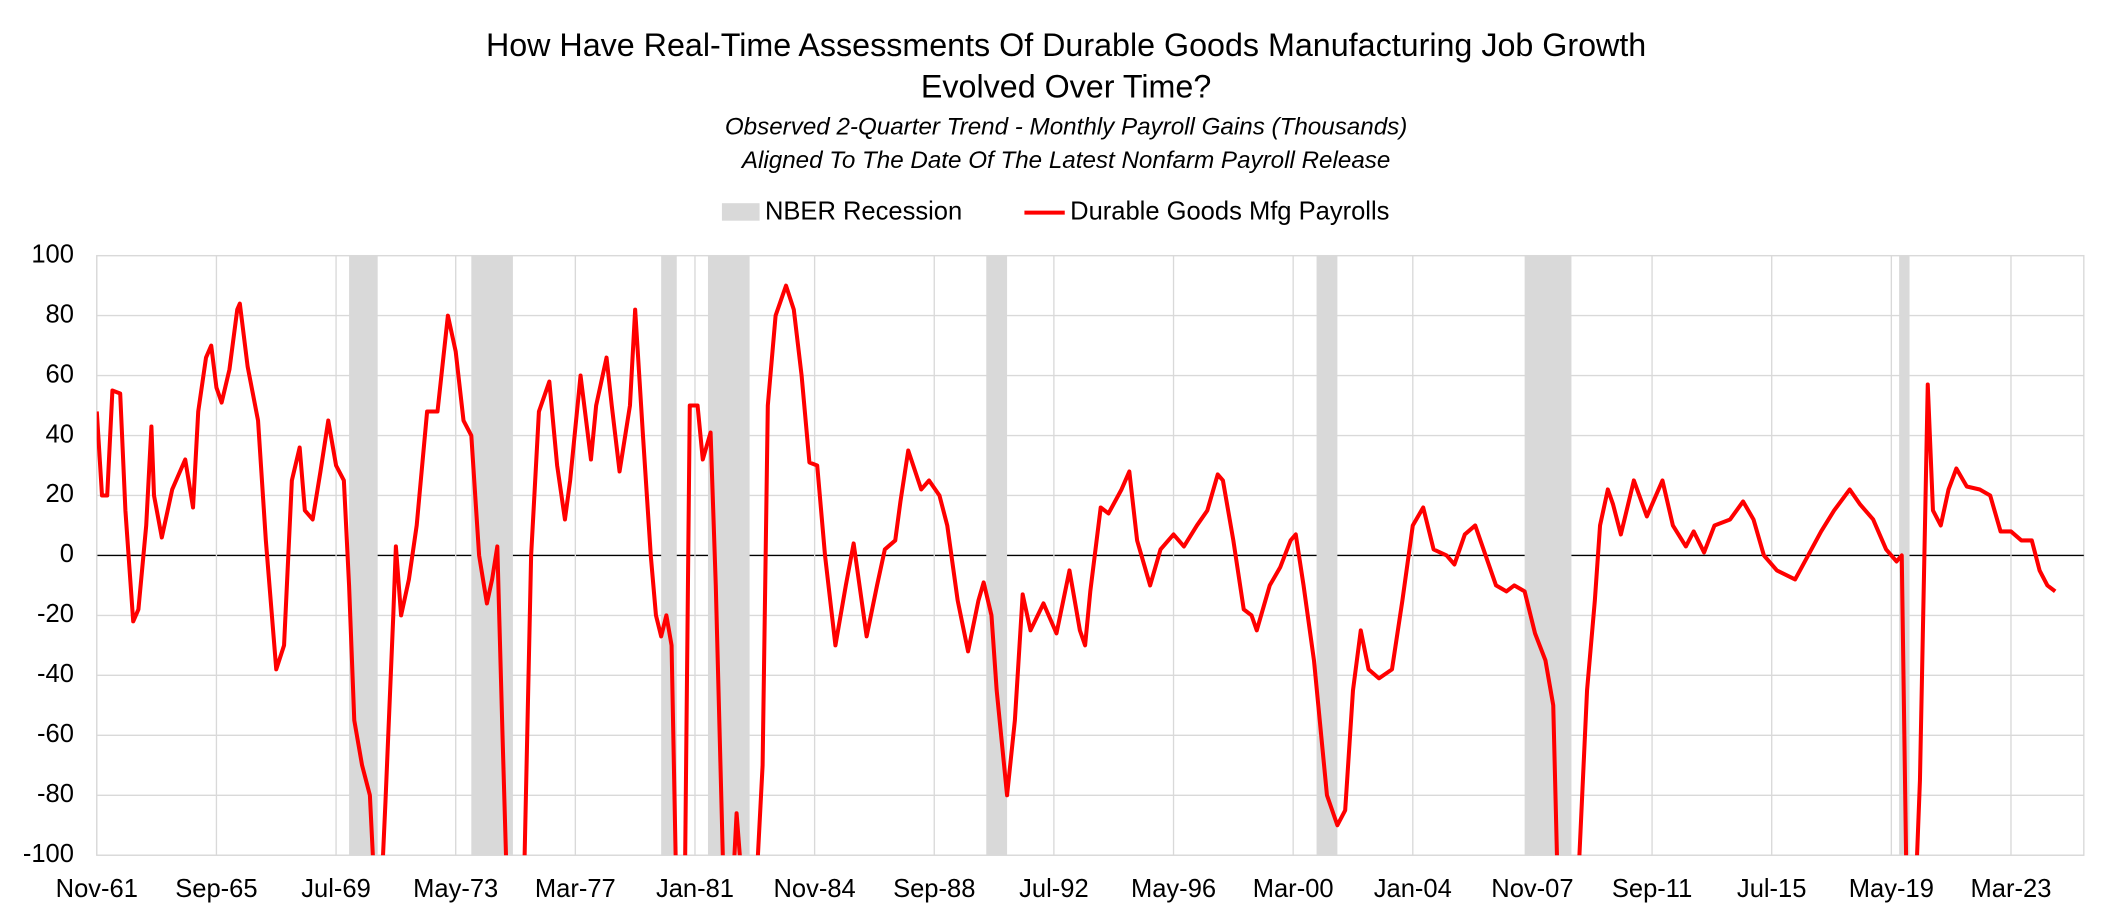 This screenshot has width=2108, height=924. What do you see at coordinates (60, 494) in the screenshot?
I see `y-tick-label: 20` at bounding box center [60, 494].